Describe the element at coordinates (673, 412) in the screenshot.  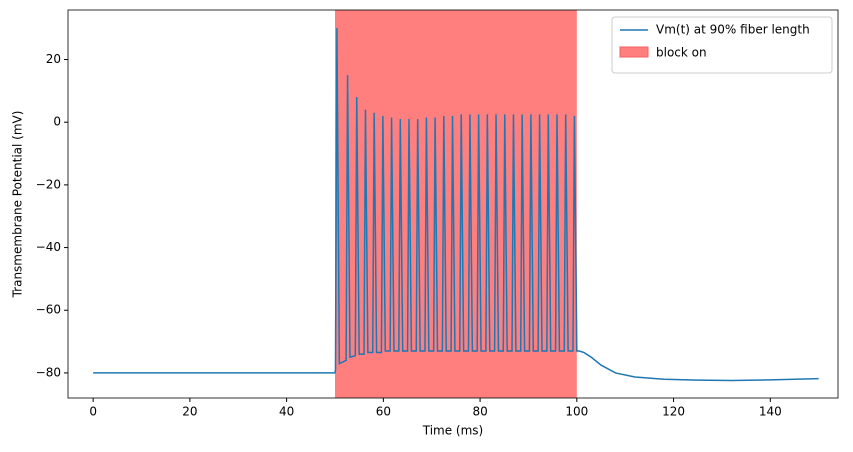
I see `x-tick-label: 120` at that location.